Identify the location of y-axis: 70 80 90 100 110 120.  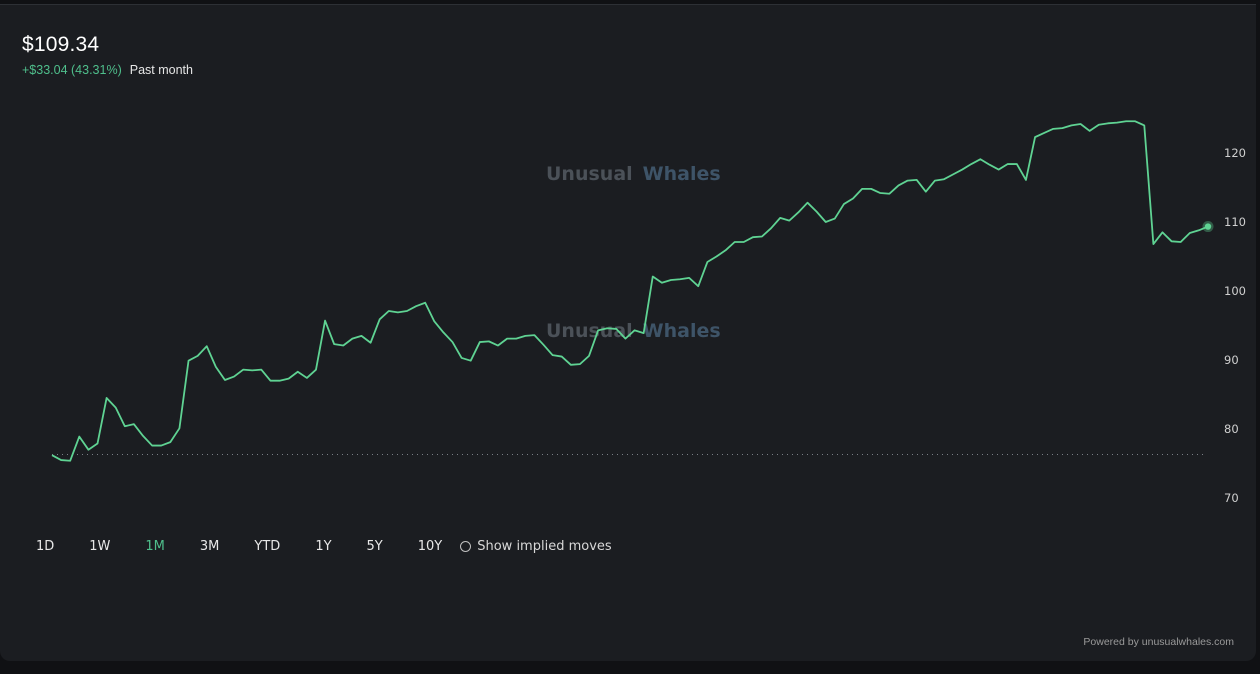
(1235, 325).